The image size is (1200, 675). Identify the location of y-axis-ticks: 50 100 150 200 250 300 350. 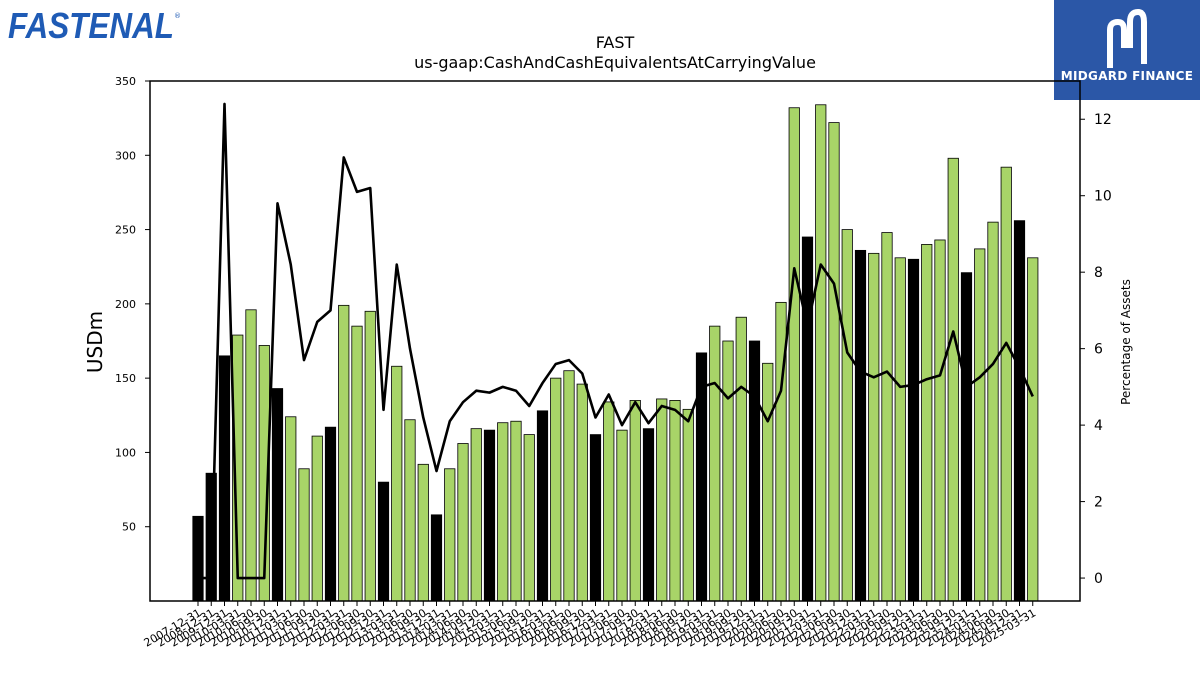
(132, 304).